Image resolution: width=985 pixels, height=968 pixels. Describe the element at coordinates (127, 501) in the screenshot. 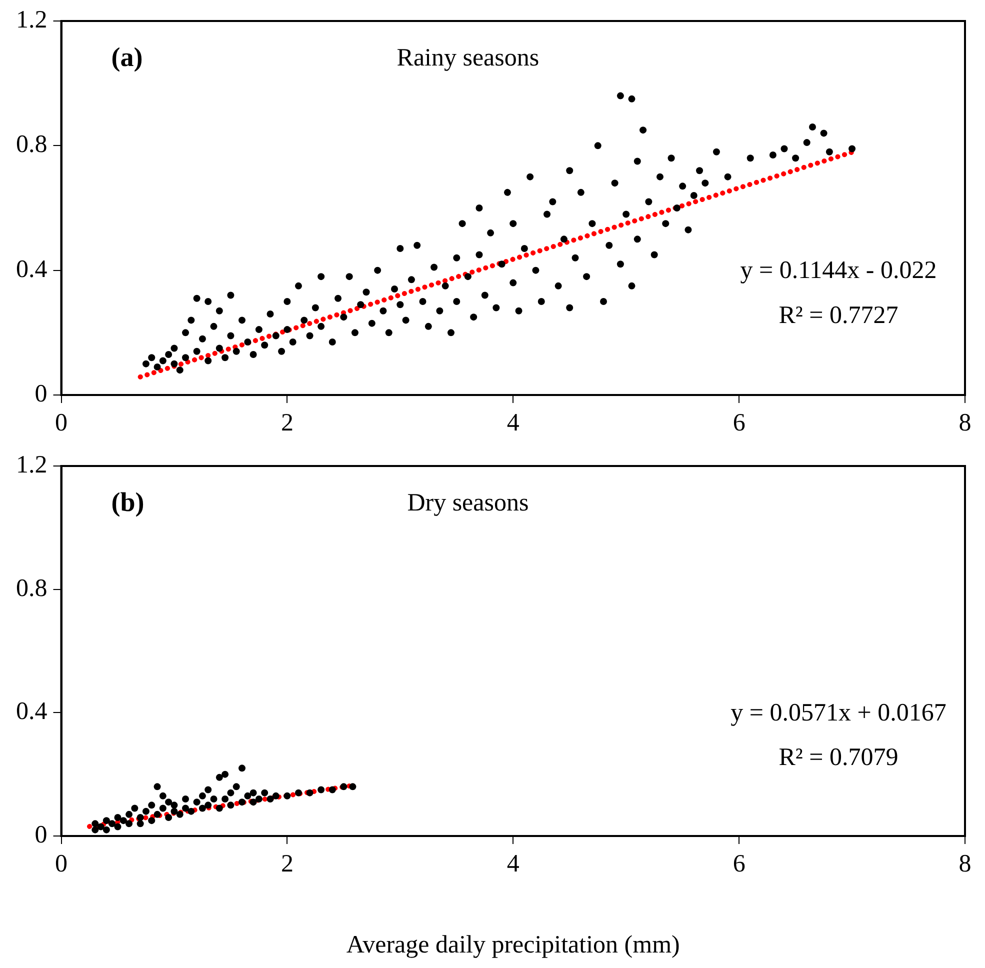

I see `annotation: (b)` at that location.